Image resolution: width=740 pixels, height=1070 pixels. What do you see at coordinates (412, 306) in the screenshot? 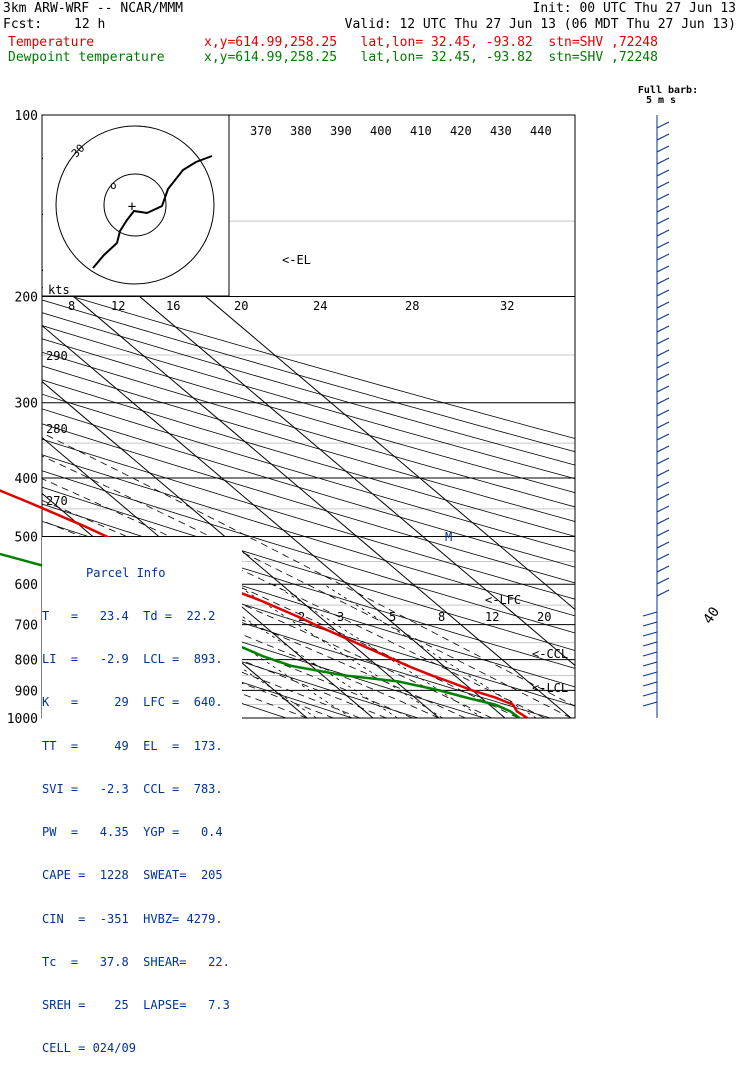
I see `hodograph-tick-label: 28` at bounding box center [412, 306].